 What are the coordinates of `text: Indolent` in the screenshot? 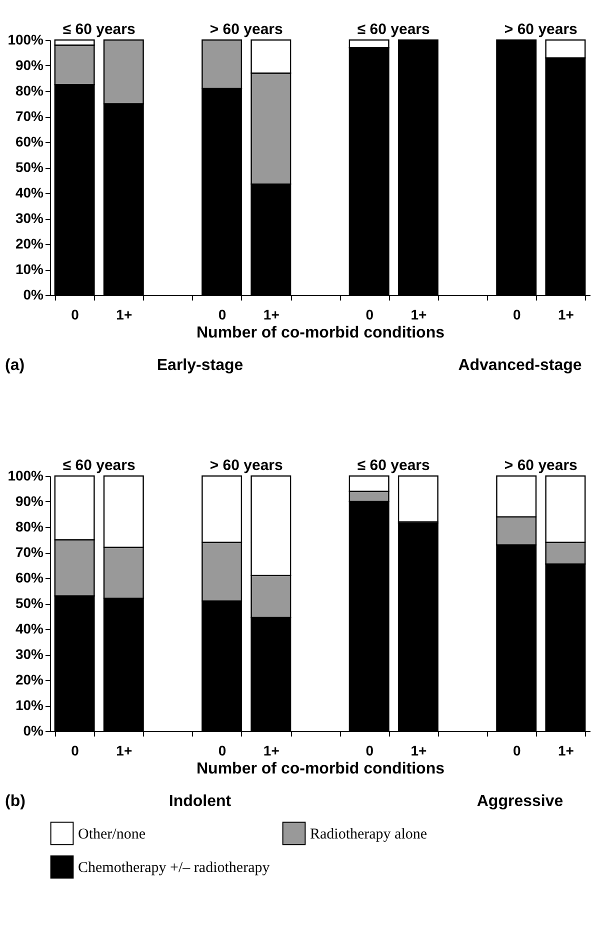 It's located at (200, 801).